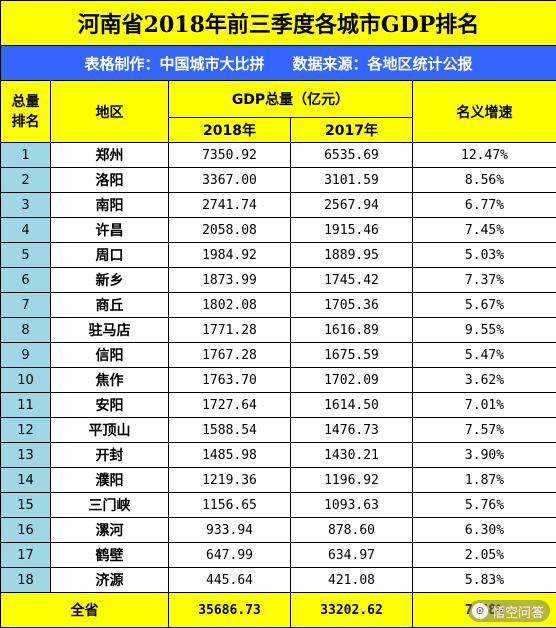 Image resolution: width=556 pixels, height=628 pixels. I want to click on gdp-2018-cell: 445.64, so click(229, 580).